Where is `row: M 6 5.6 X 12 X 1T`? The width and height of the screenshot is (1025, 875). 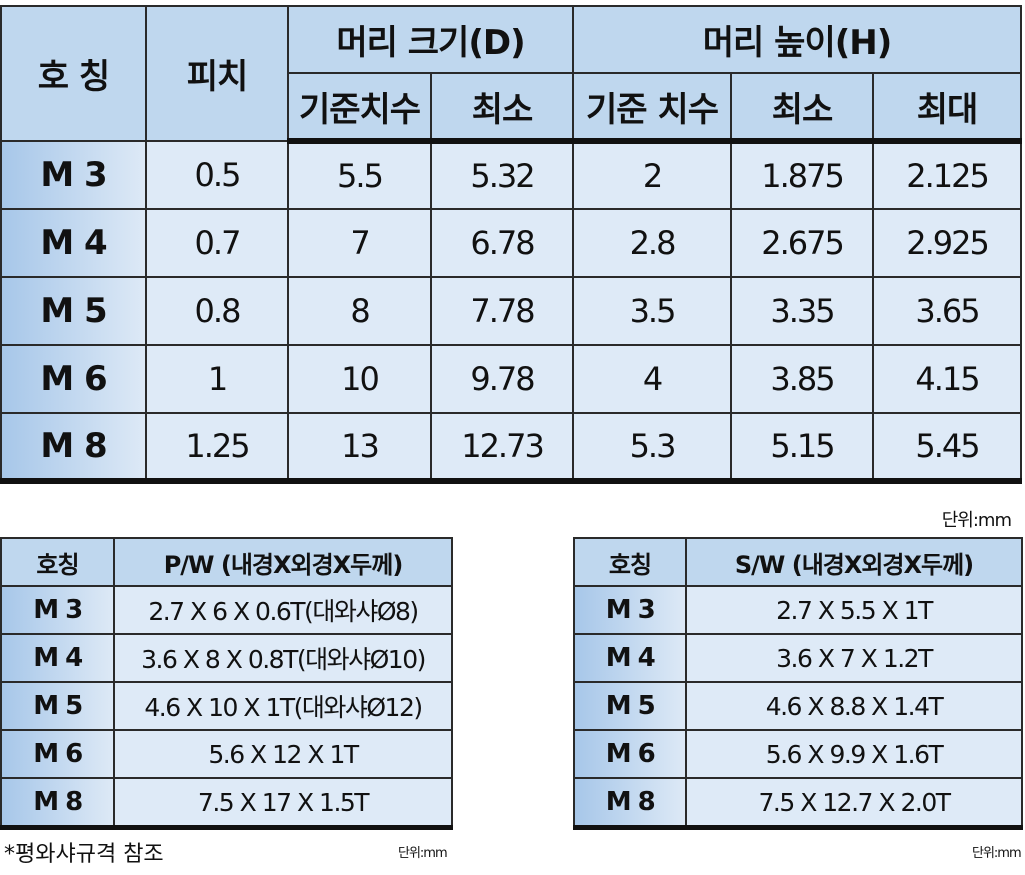 row: M 6 5.6 X 12 X 1T is located at coordinates (226, 754).